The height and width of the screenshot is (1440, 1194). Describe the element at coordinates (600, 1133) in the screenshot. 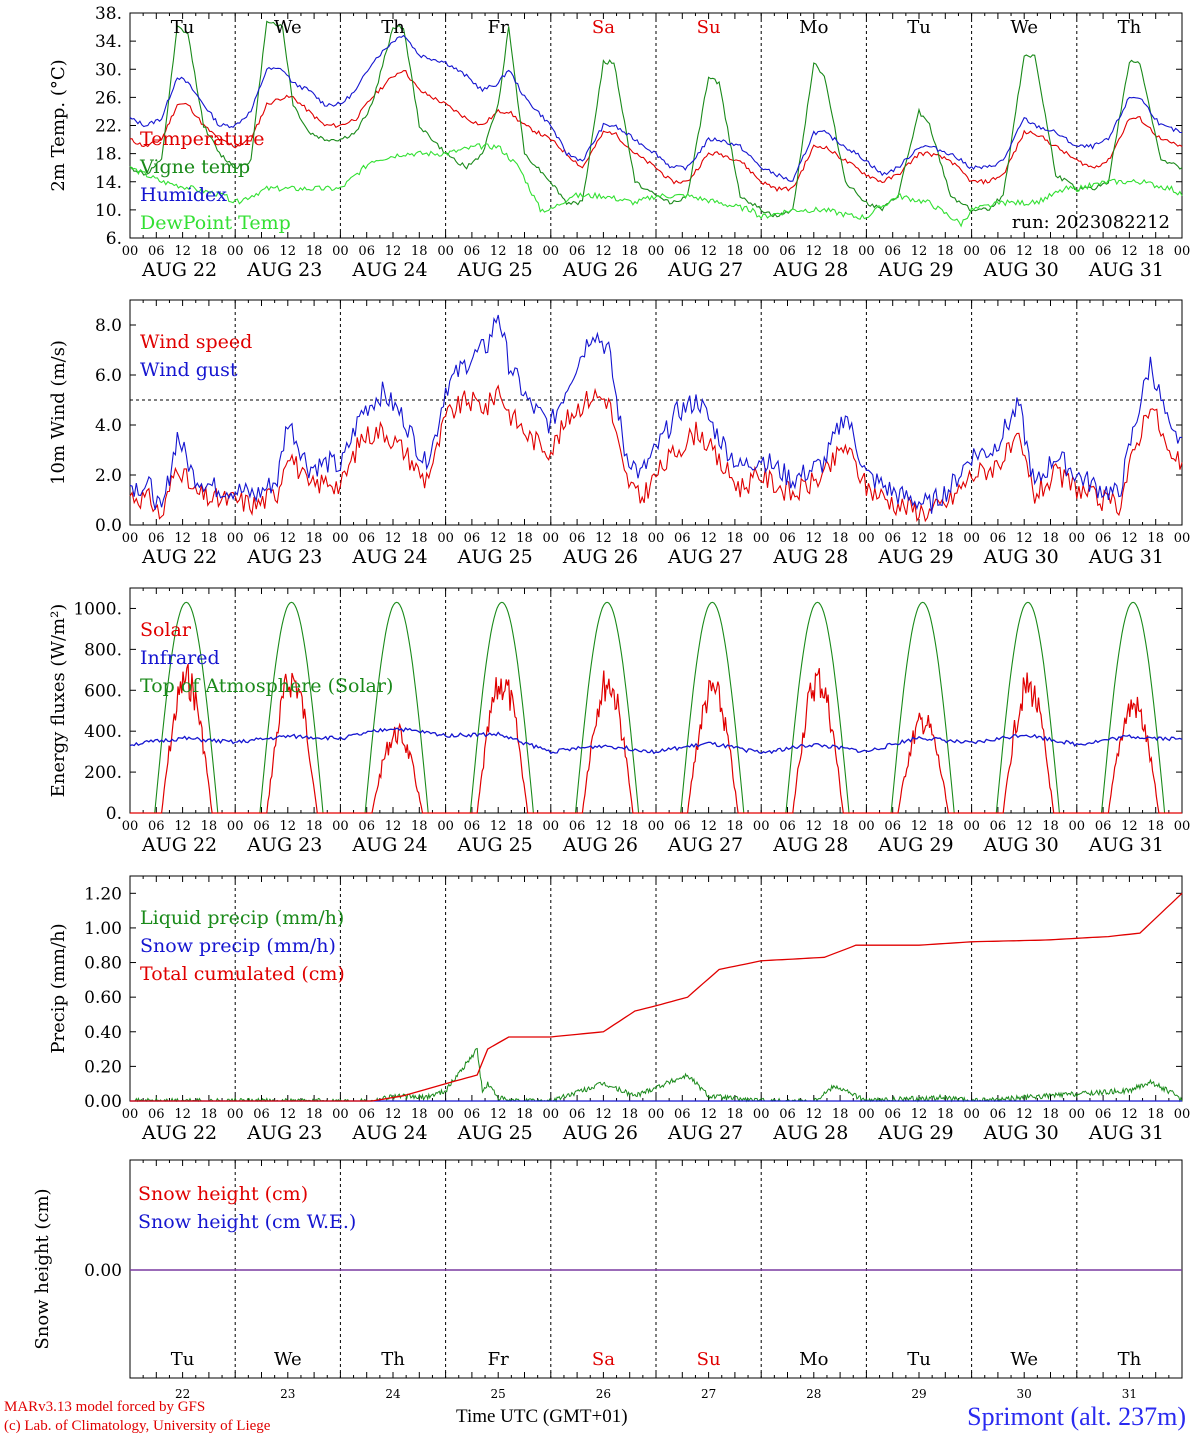

I see `date-label: AUG 26` at that location.